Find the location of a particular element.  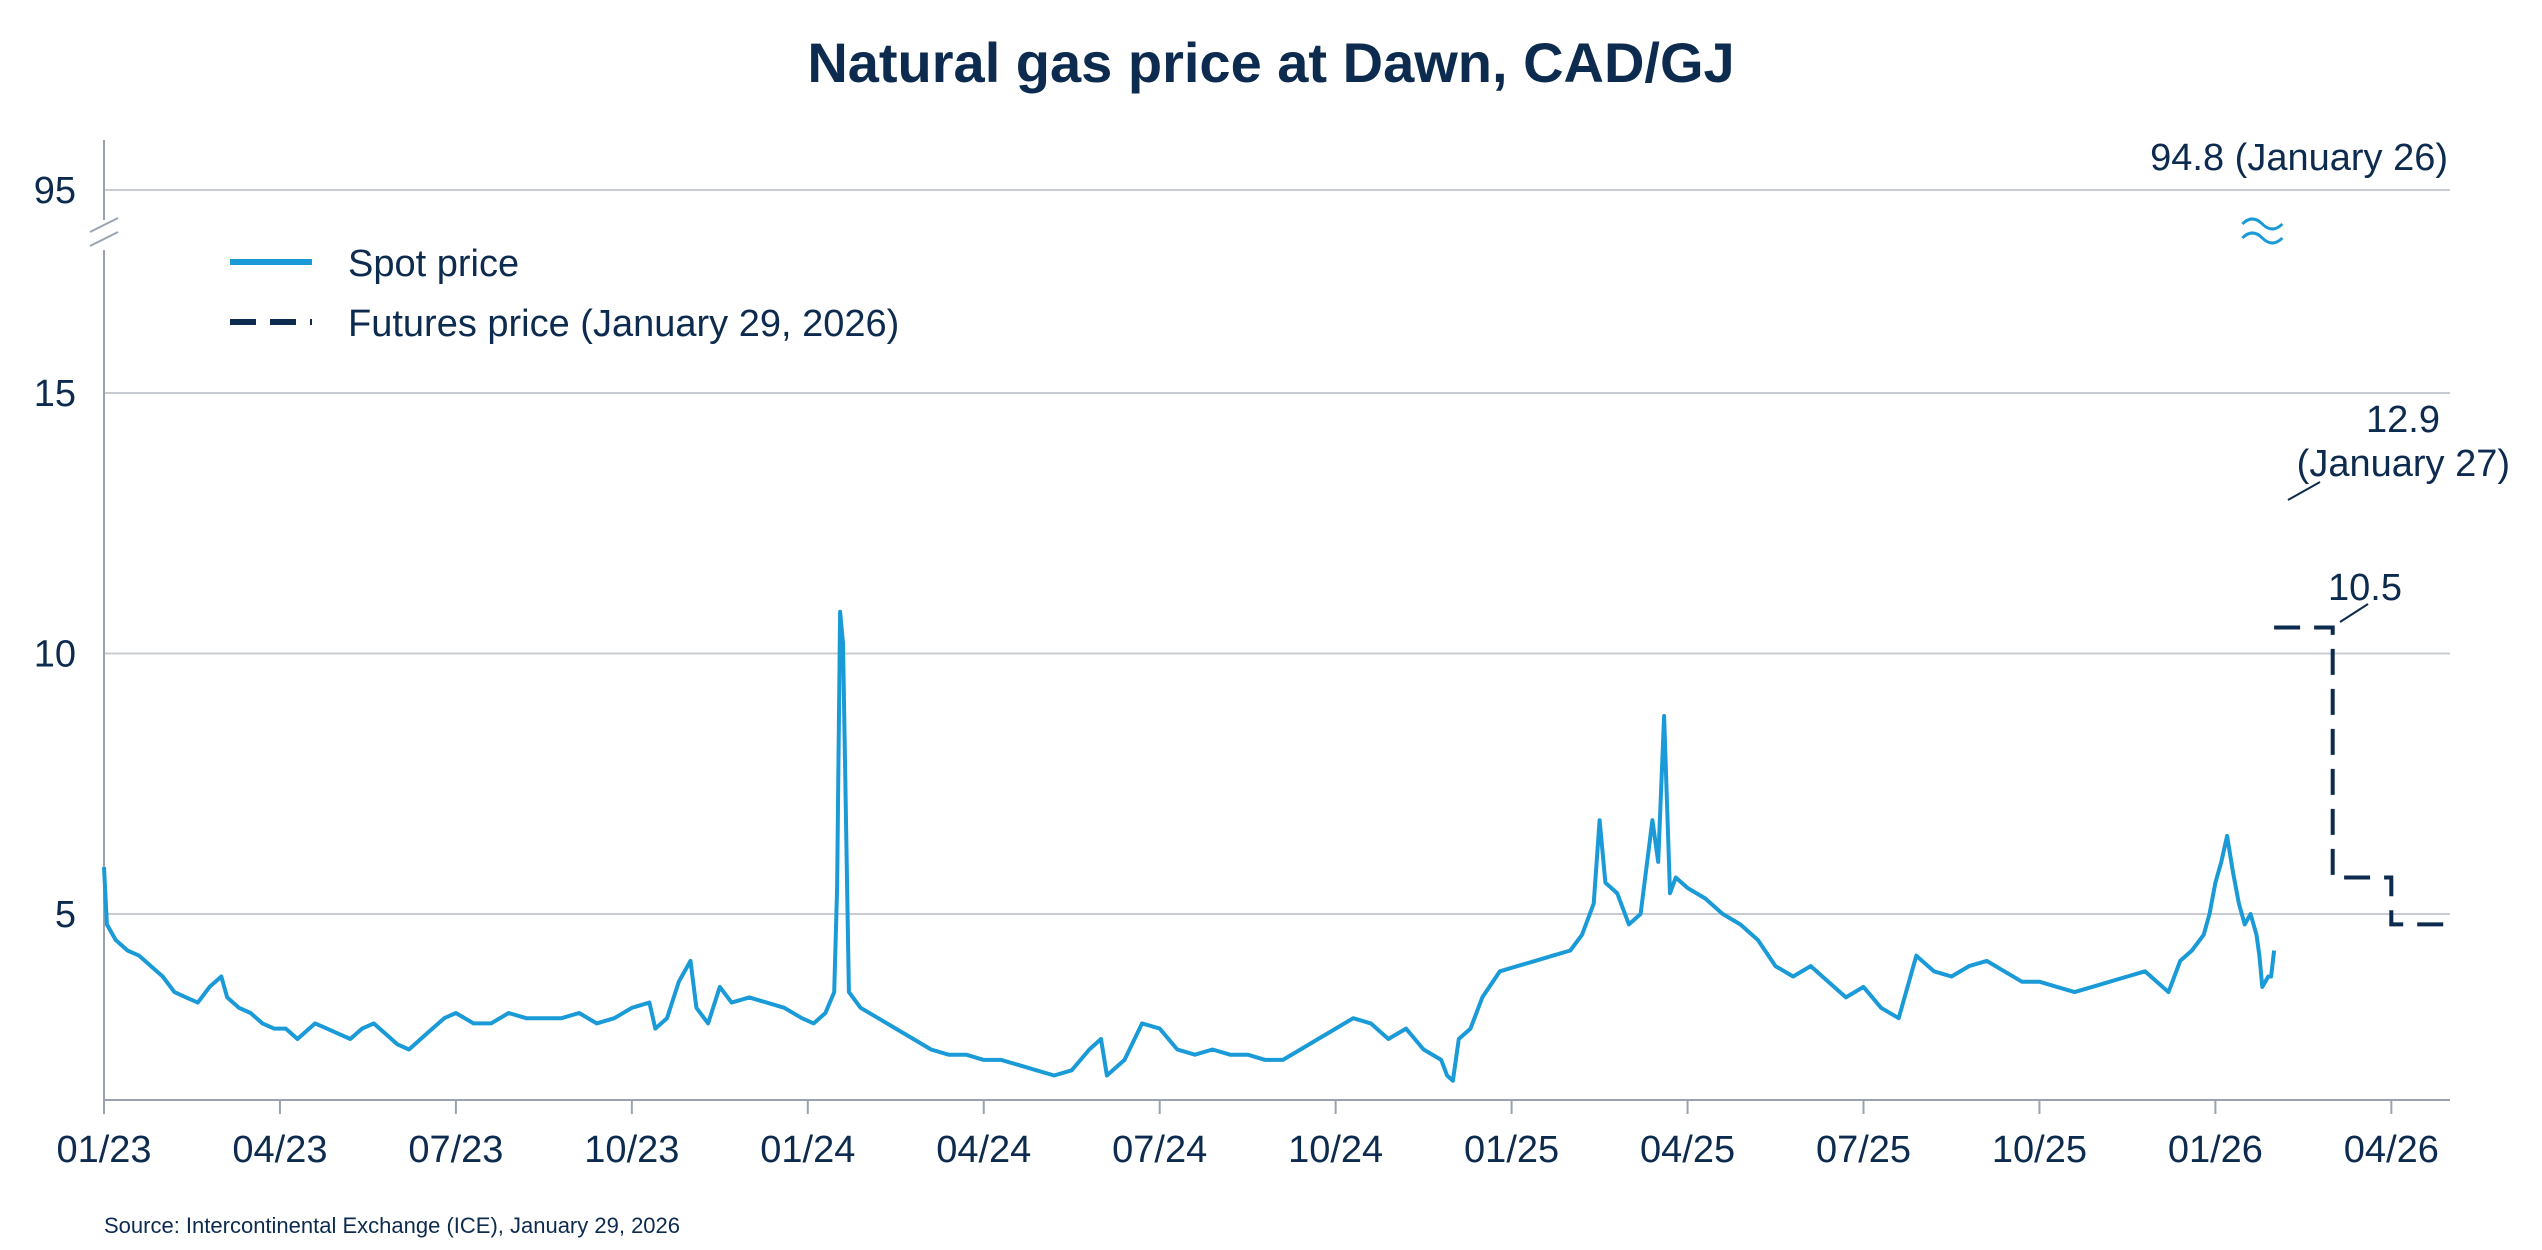

x-tick-label-07-23: 07/23 is located at coordinates (455, 1150).